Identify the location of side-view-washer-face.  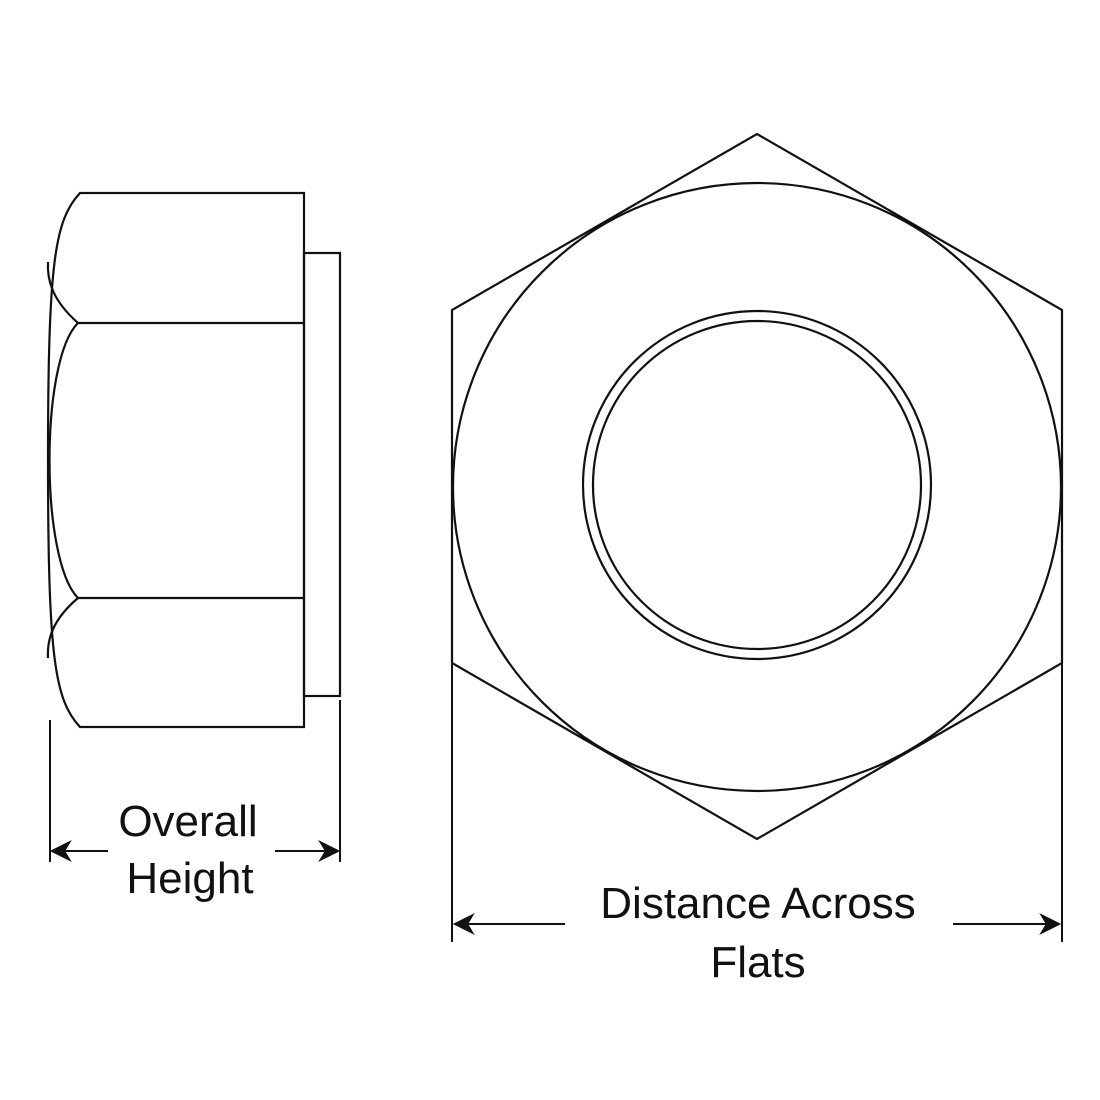
(322, 474).